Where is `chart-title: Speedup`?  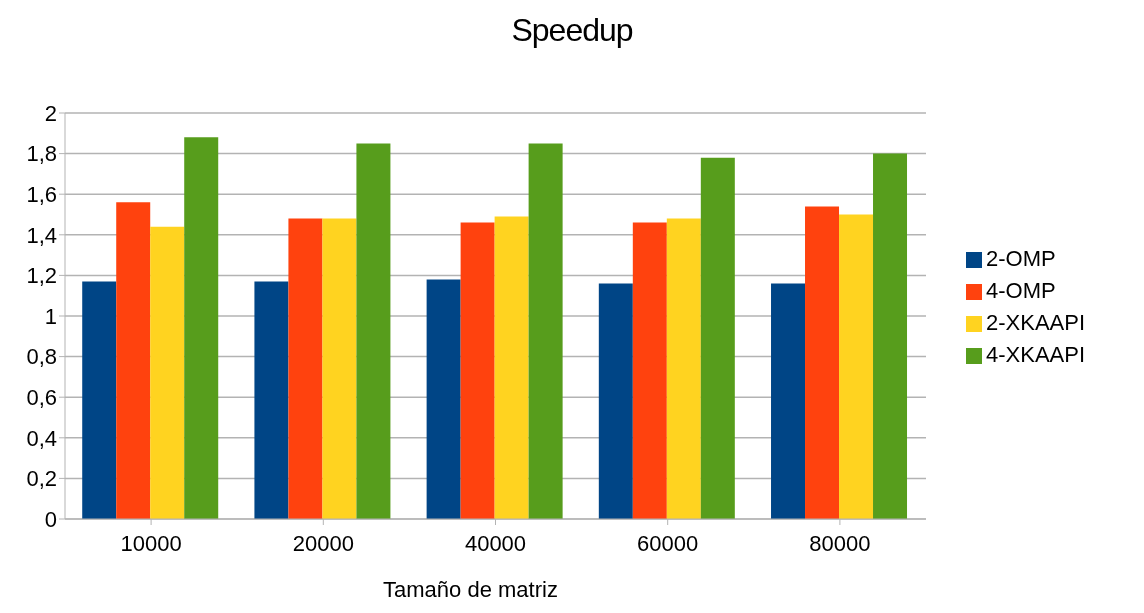 chart-title: Speedup is located at coordinates (572, 30).